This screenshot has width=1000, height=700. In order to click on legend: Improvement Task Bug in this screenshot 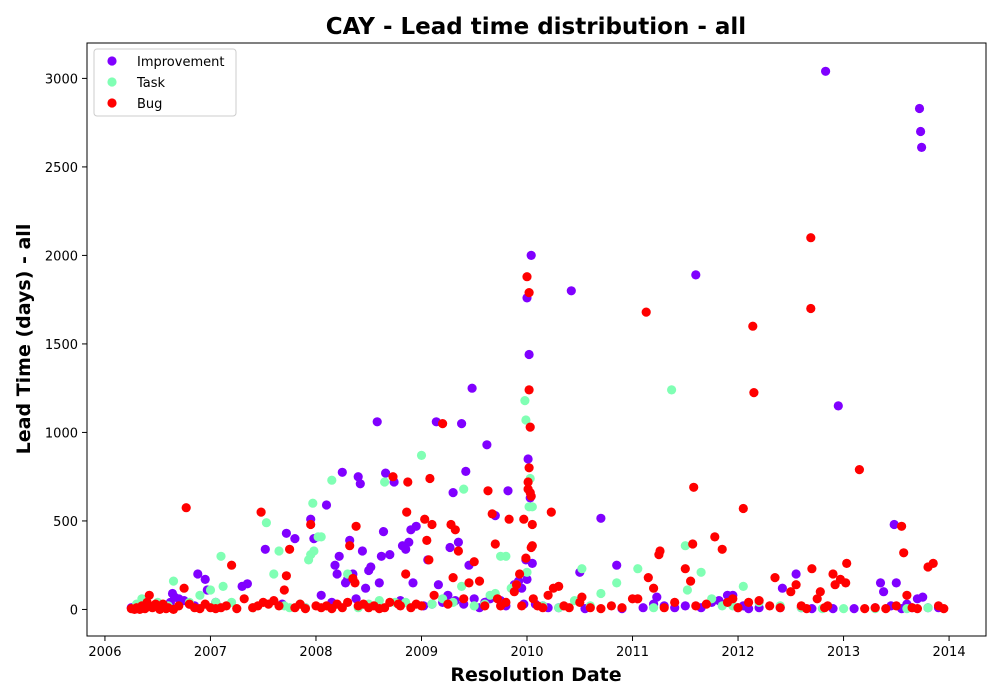, I will do `click(165, 82)`.